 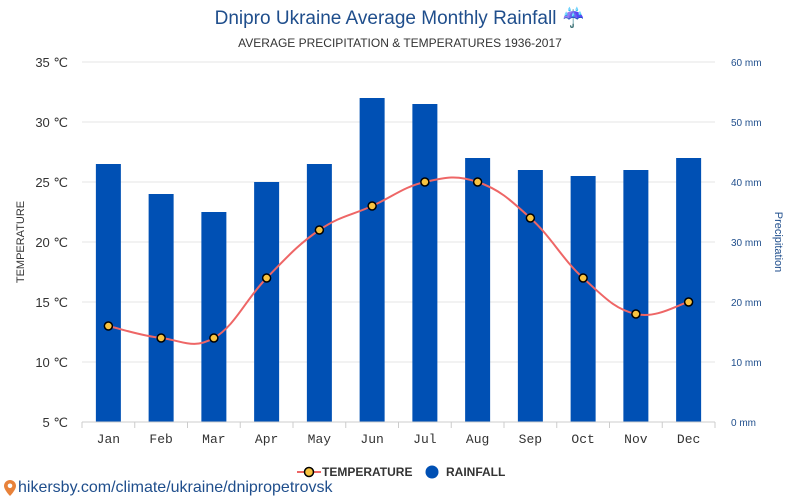 I want to click on legend-item-temperature: TEMPERATURE, so click(x=354, y=472).